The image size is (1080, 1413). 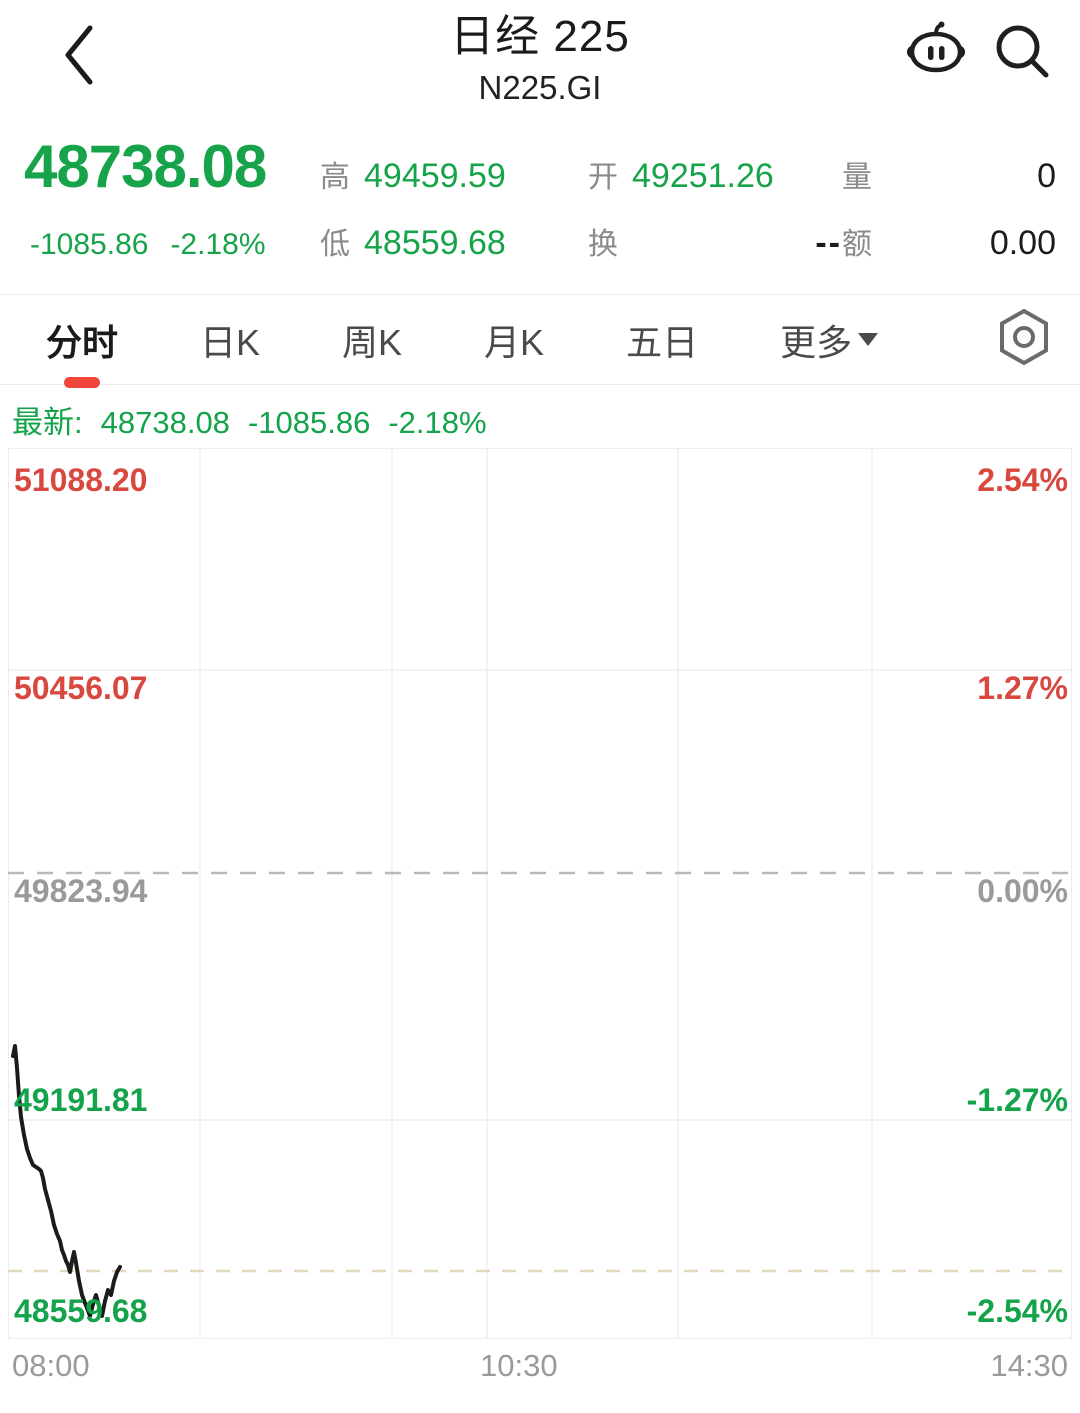 What do you see at coordinates (1024, 339) in the screenshot?
I see `hexagon-settings-icon` at bounding box center [1024, 339].